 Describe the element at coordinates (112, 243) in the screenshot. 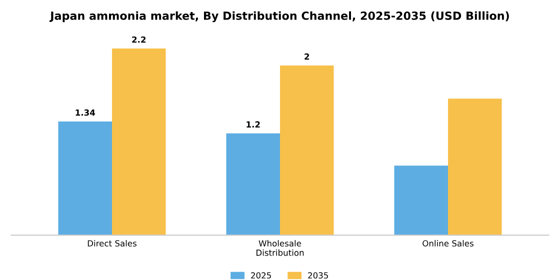

I see `x-tick-label: Direct Sales` at that location.